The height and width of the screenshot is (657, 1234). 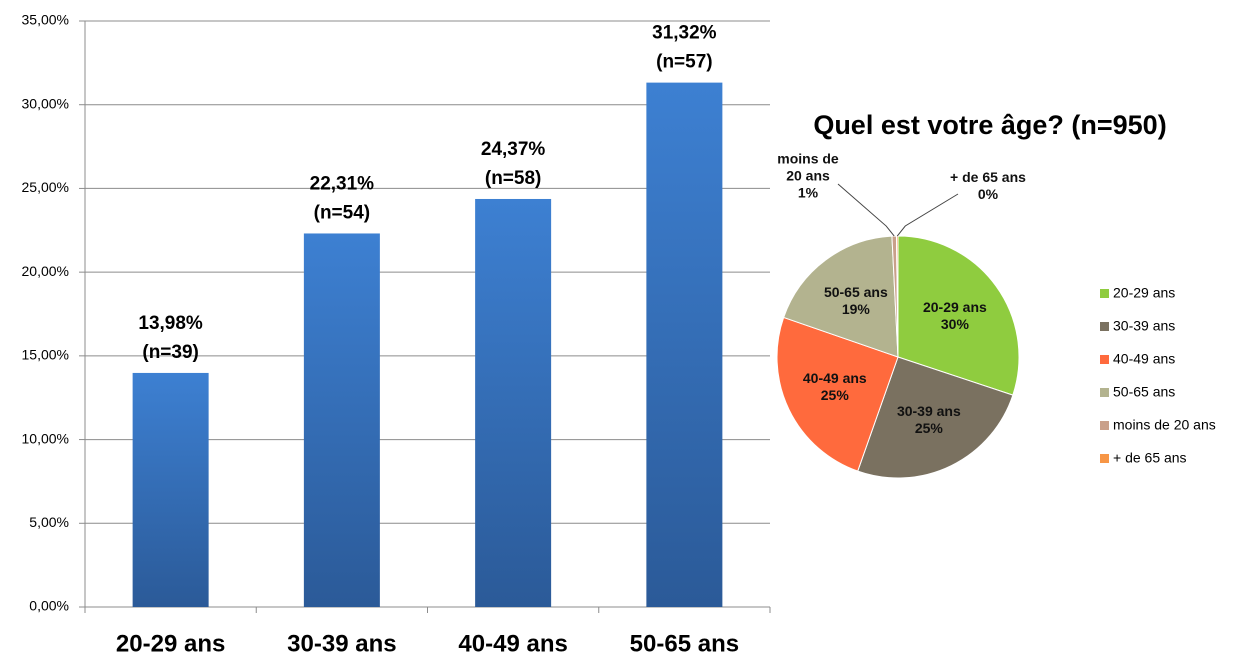 What do you see at coordinates (988, 177) in the screenshot?
I see `pie-label-name: + de 65 ans` at bounding box center [988, 177].